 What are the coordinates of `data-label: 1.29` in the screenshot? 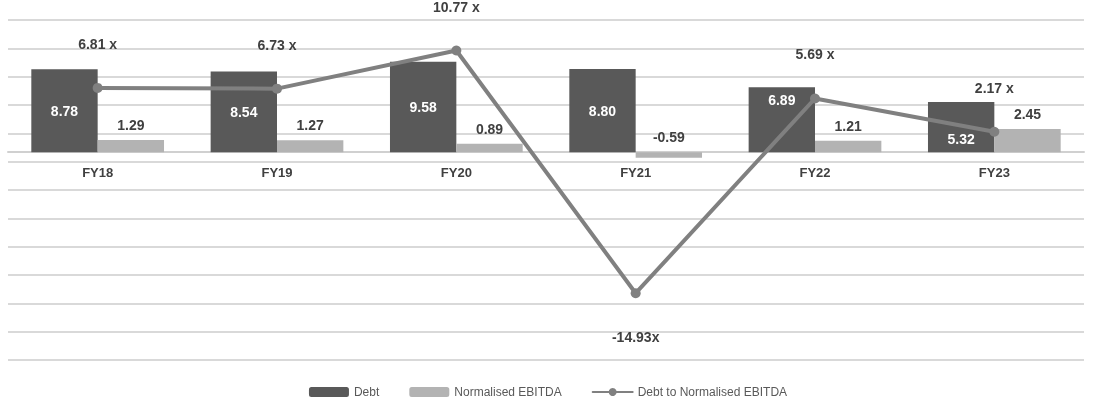 It's located at (131, 125).